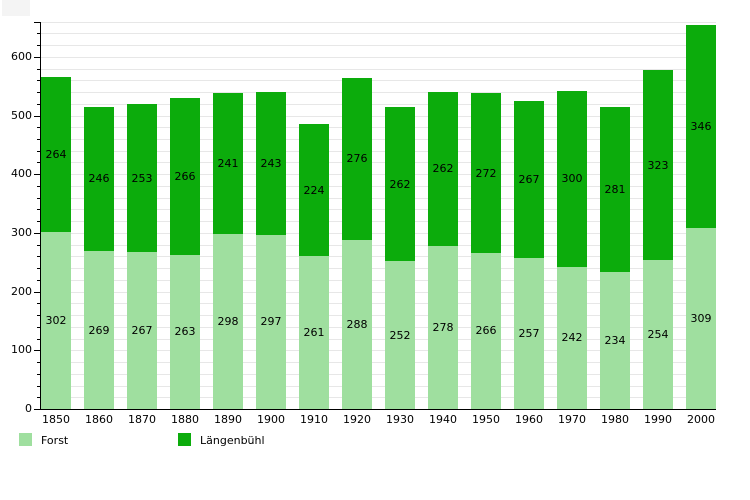 The height and width of the screenshot is (500, 750). Describe the element at coordinates (701, 419) in the screenshot. I see `x-axis-label: 2000` at that location.